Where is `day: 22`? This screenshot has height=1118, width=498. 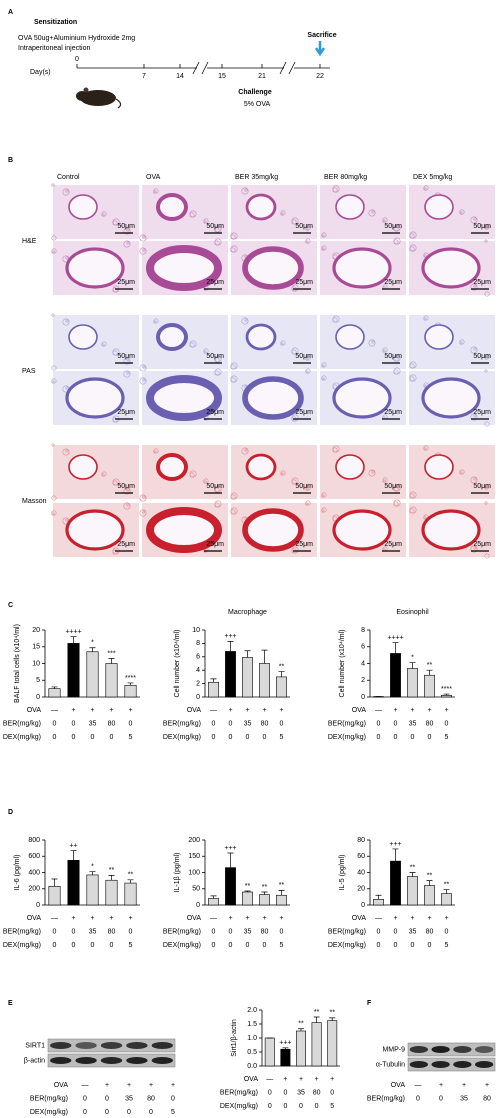
day: 22 is located at coordinates (320, 76).